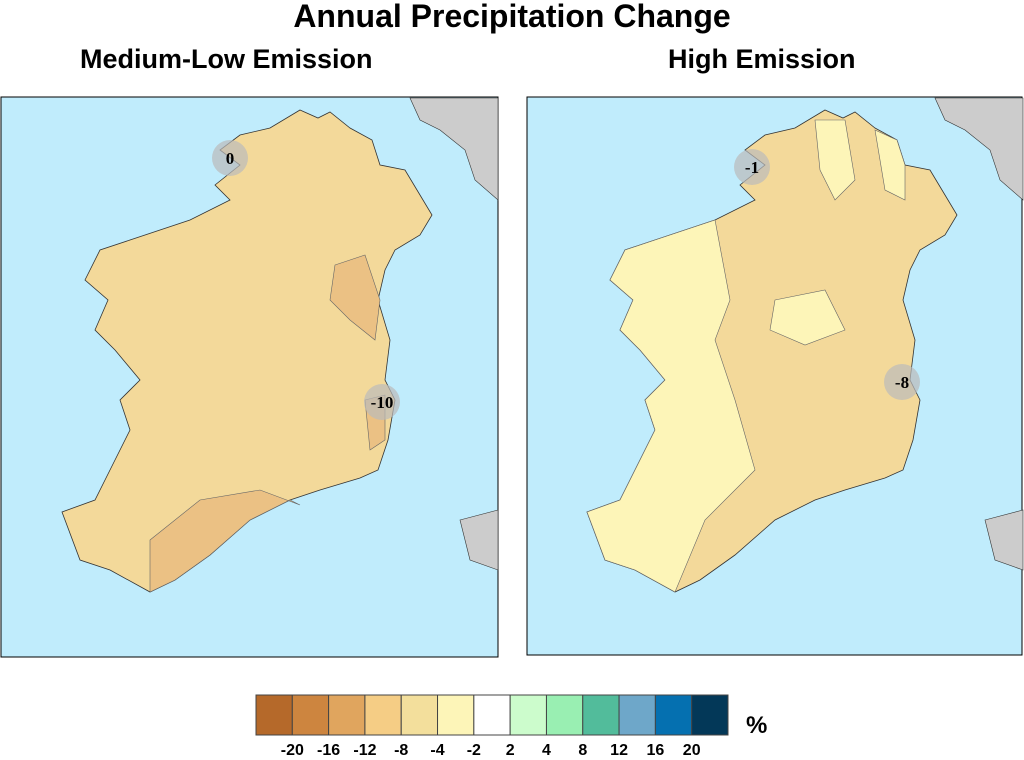 The image size is (1024, 760). What do you see at coordinates (512, 17) in the screenshot?
I see `figure-title: Annual Precipitation Change` at bounding box center [512, 17].